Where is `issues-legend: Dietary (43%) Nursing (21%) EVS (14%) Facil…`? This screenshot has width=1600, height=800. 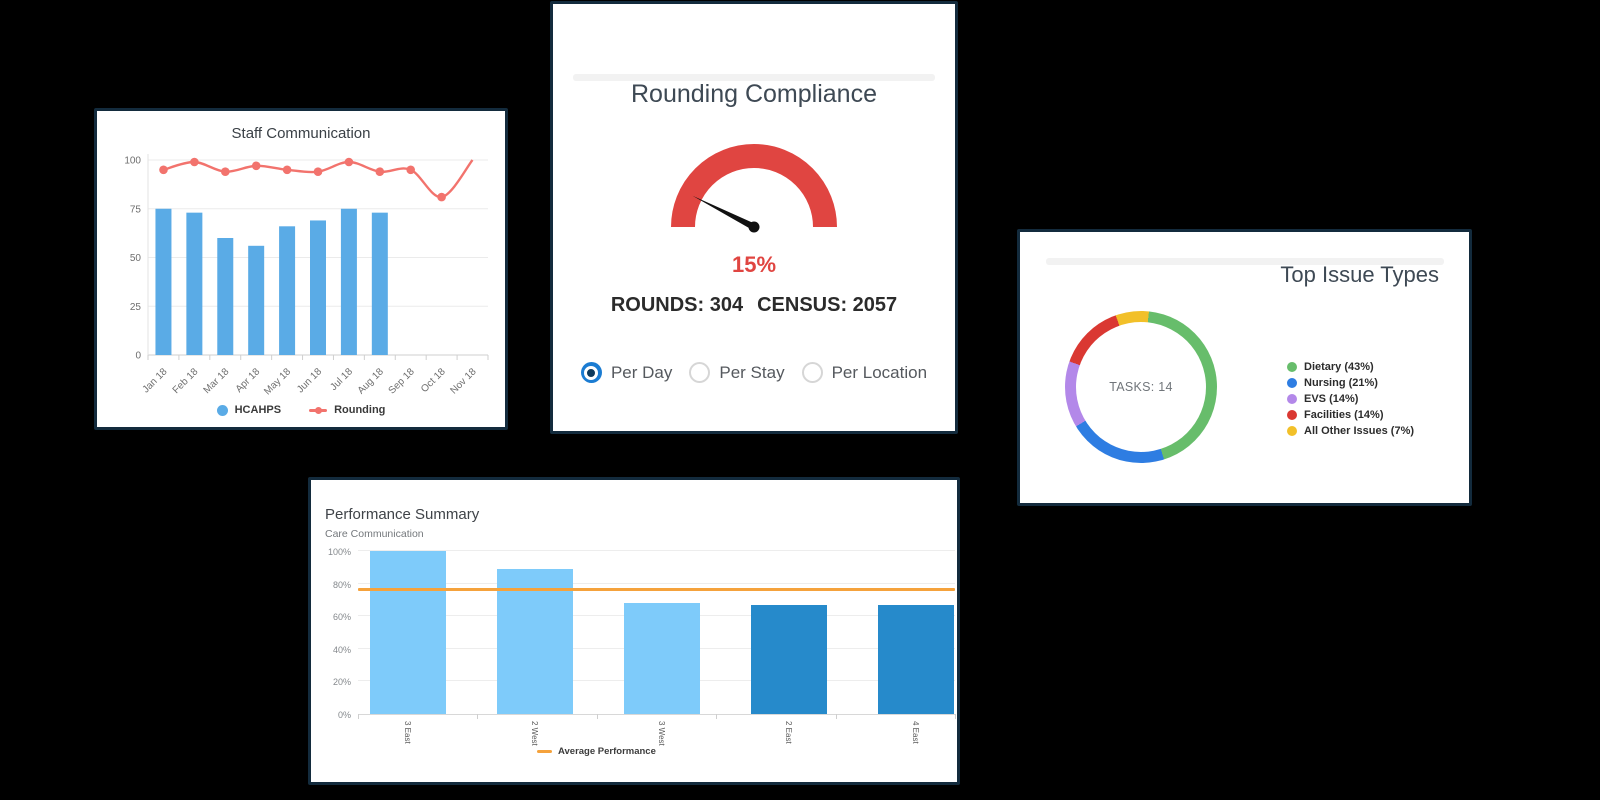 issues-legend: Dietary (43%) Nursing (21%) EVS (14%) Facil… is located at coordinates (1350, 399).